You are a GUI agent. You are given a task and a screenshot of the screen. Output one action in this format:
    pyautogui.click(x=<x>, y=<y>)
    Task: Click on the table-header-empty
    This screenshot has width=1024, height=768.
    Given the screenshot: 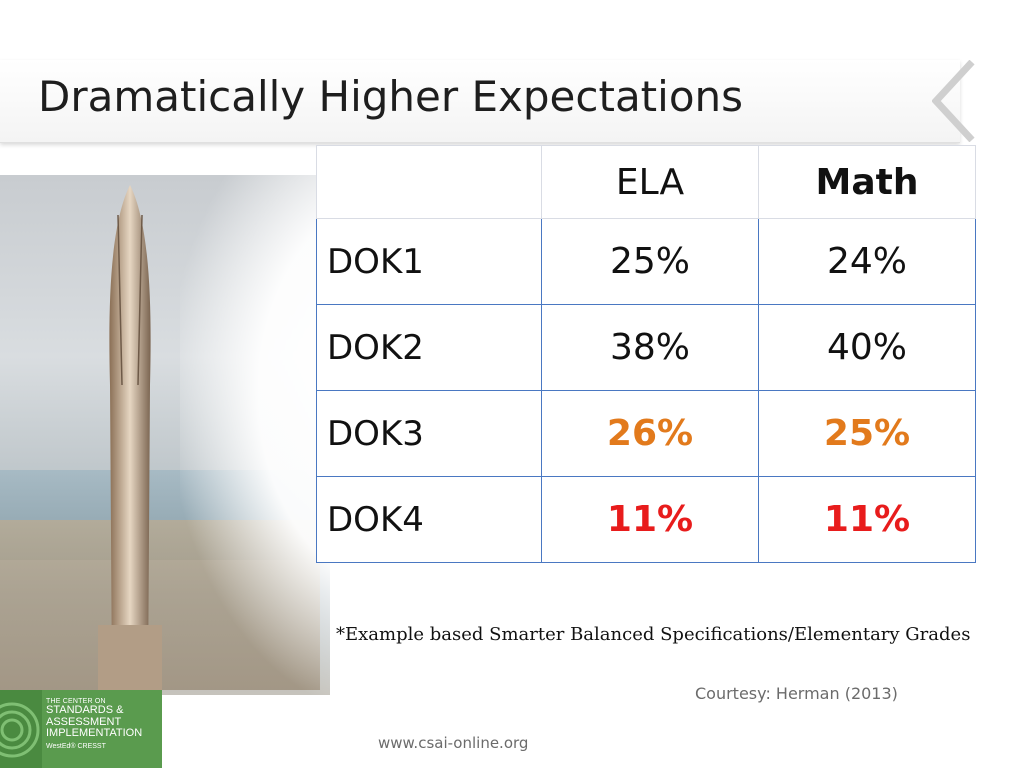 What is the action you would take?
    pyautogui.click(x=429, y=182)
    